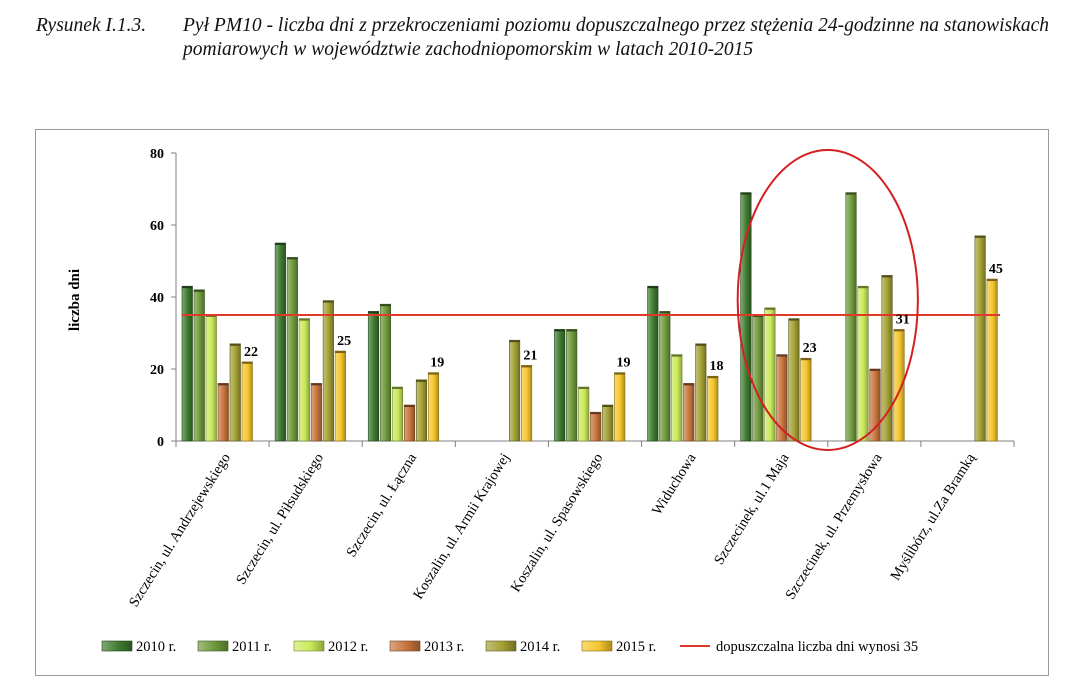  I want to click on legend-swatch-2014, so click(501, 646).